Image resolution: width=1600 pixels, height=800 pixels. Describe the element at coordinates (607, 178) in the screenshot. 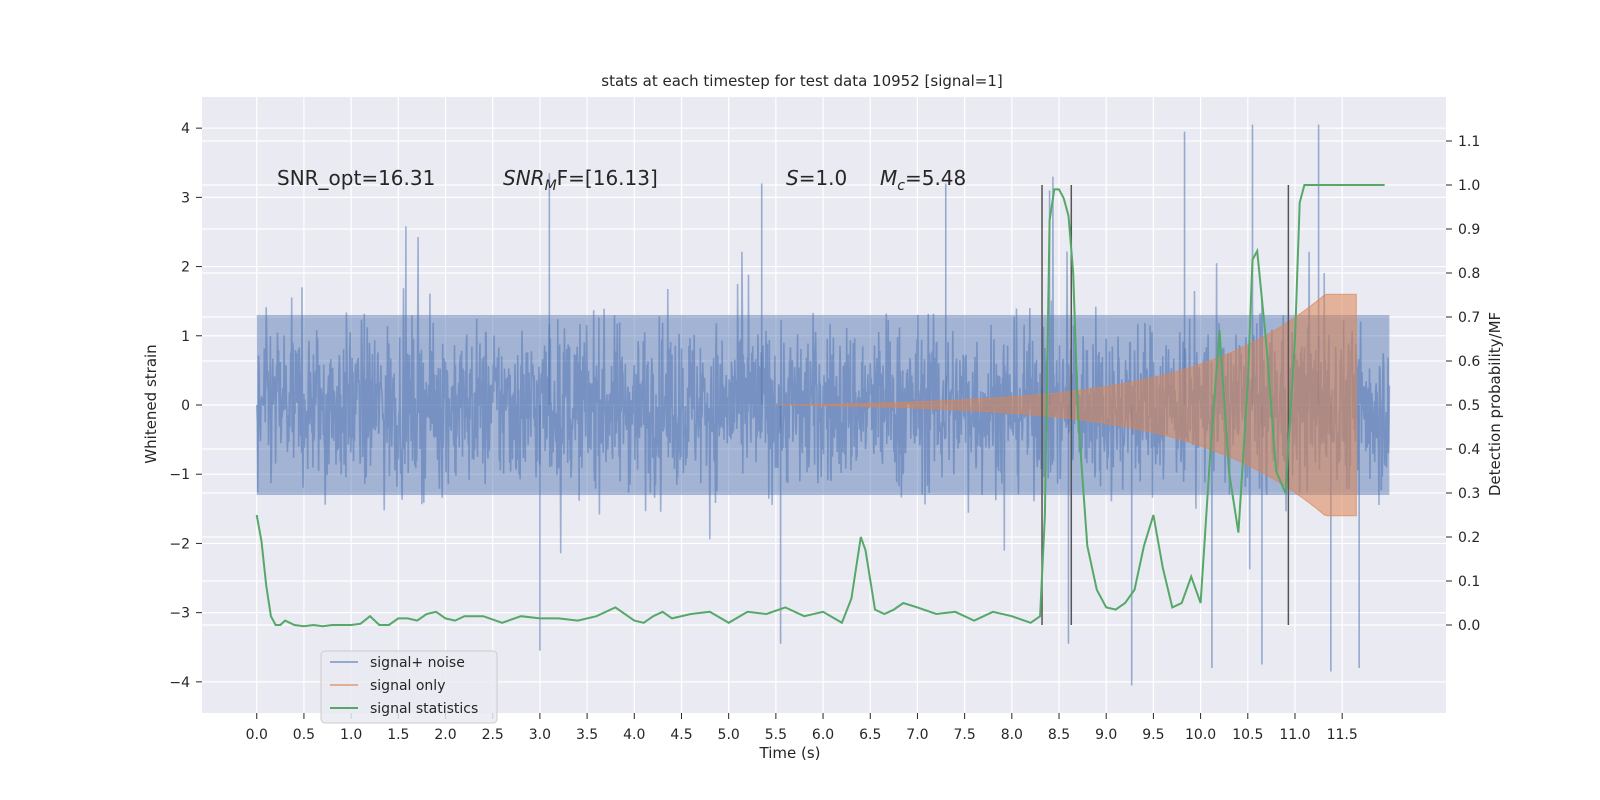

I see `snr-mf-tail: F=[16.13]` at that location.